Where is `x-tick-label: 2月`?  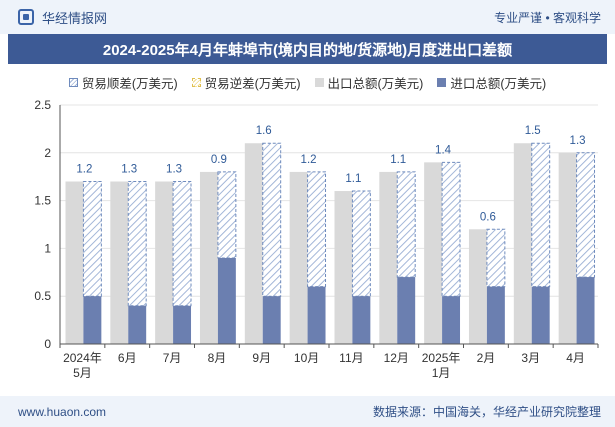 x-tick-label: 2月 is located at coordinates (486, 358).